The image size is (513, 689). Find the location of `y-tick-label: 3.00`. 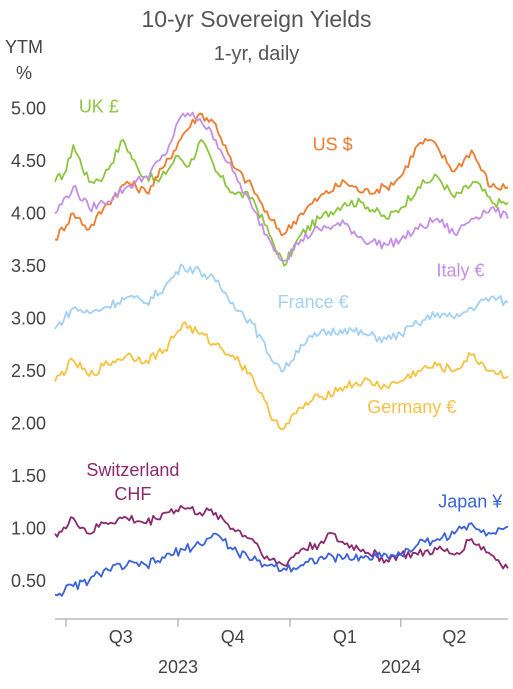

y-tick-label: 3.00 is located at coordinates (28, 318).